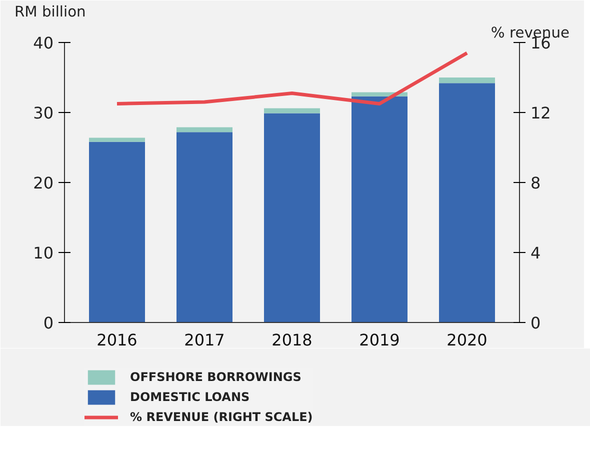  What do you see at coordinates (204, 340) in the screenshot?
I see `x-tick-label: 2017` at bounding box center [204, 340].